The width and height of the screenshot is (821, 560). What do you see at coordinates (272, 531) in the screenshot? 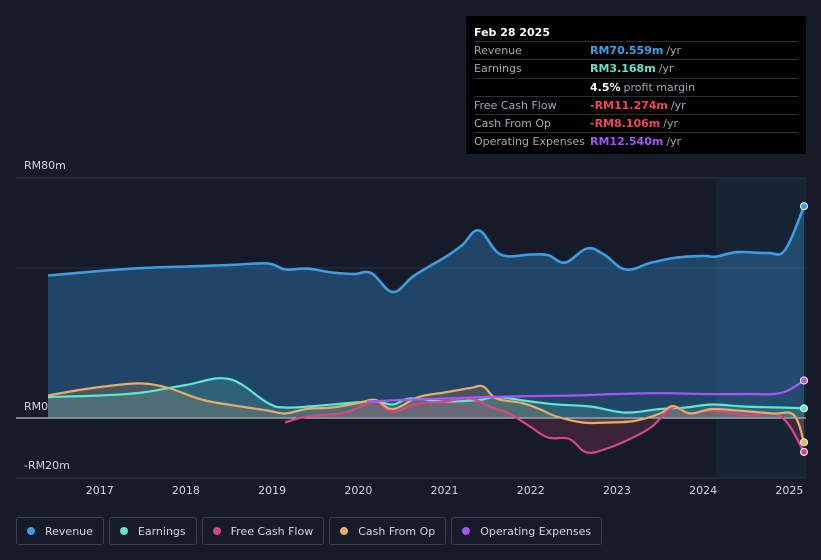
I see `legend-label: Free Cash Flow` at bounding box center [272, 531].